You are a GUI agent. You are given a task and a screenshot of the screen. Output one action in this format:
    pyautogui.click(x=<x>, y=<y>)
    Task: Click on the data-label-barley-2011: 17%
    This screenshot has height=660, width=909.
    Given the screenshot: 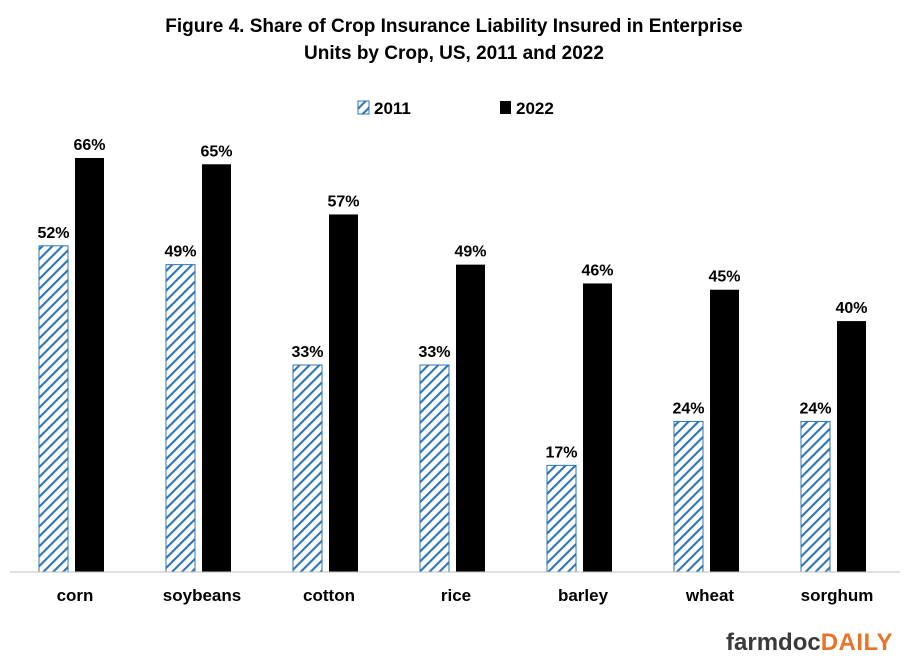 What is the action you would take?
    pyautogui.click(x=561, y=452)
    